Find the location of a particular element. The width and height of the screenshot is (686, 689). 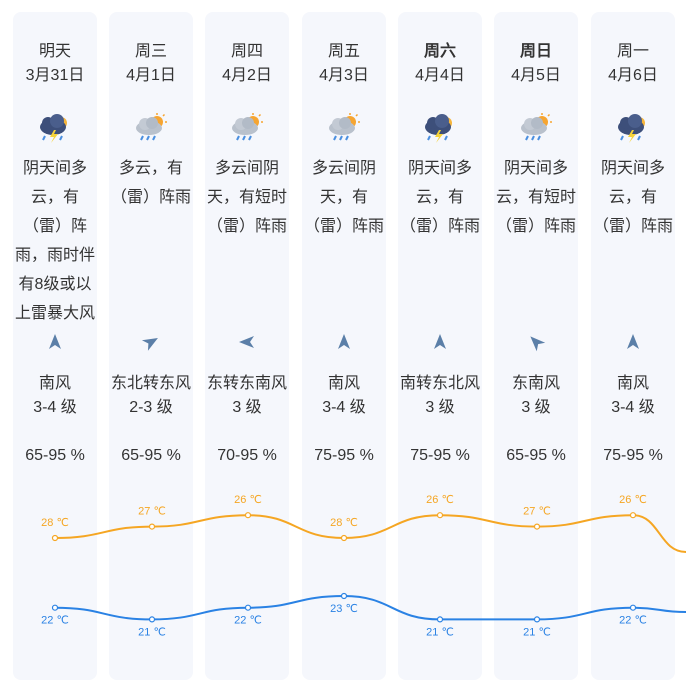

day-column: 周四 4月2日多云间阴天，有短时（雷）阵雨东转东南风 3 级 70-95 % is located at coordinates (247, 346).